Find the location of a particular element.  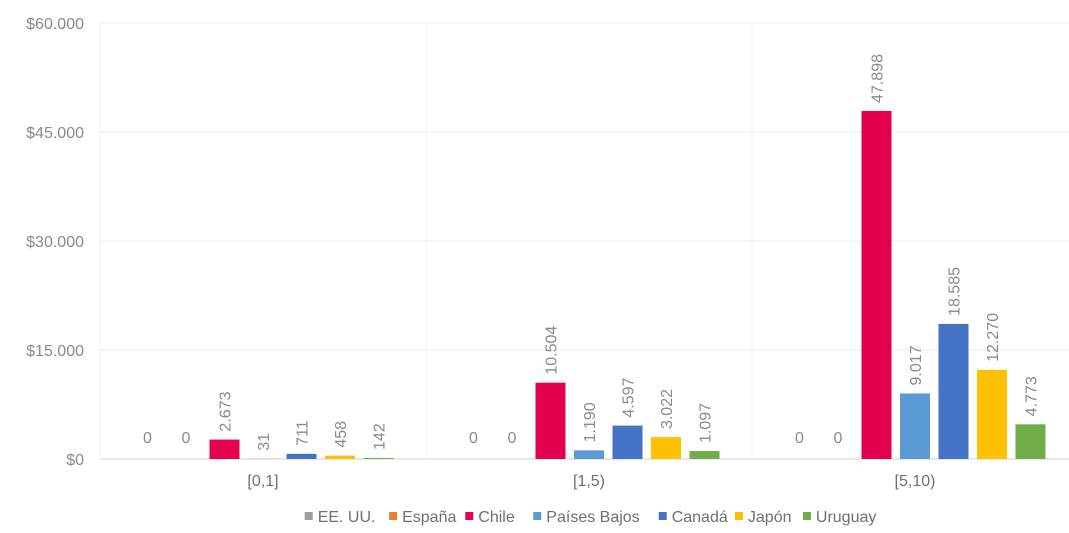

data-label: 711 is located at coordinates (303, 433).